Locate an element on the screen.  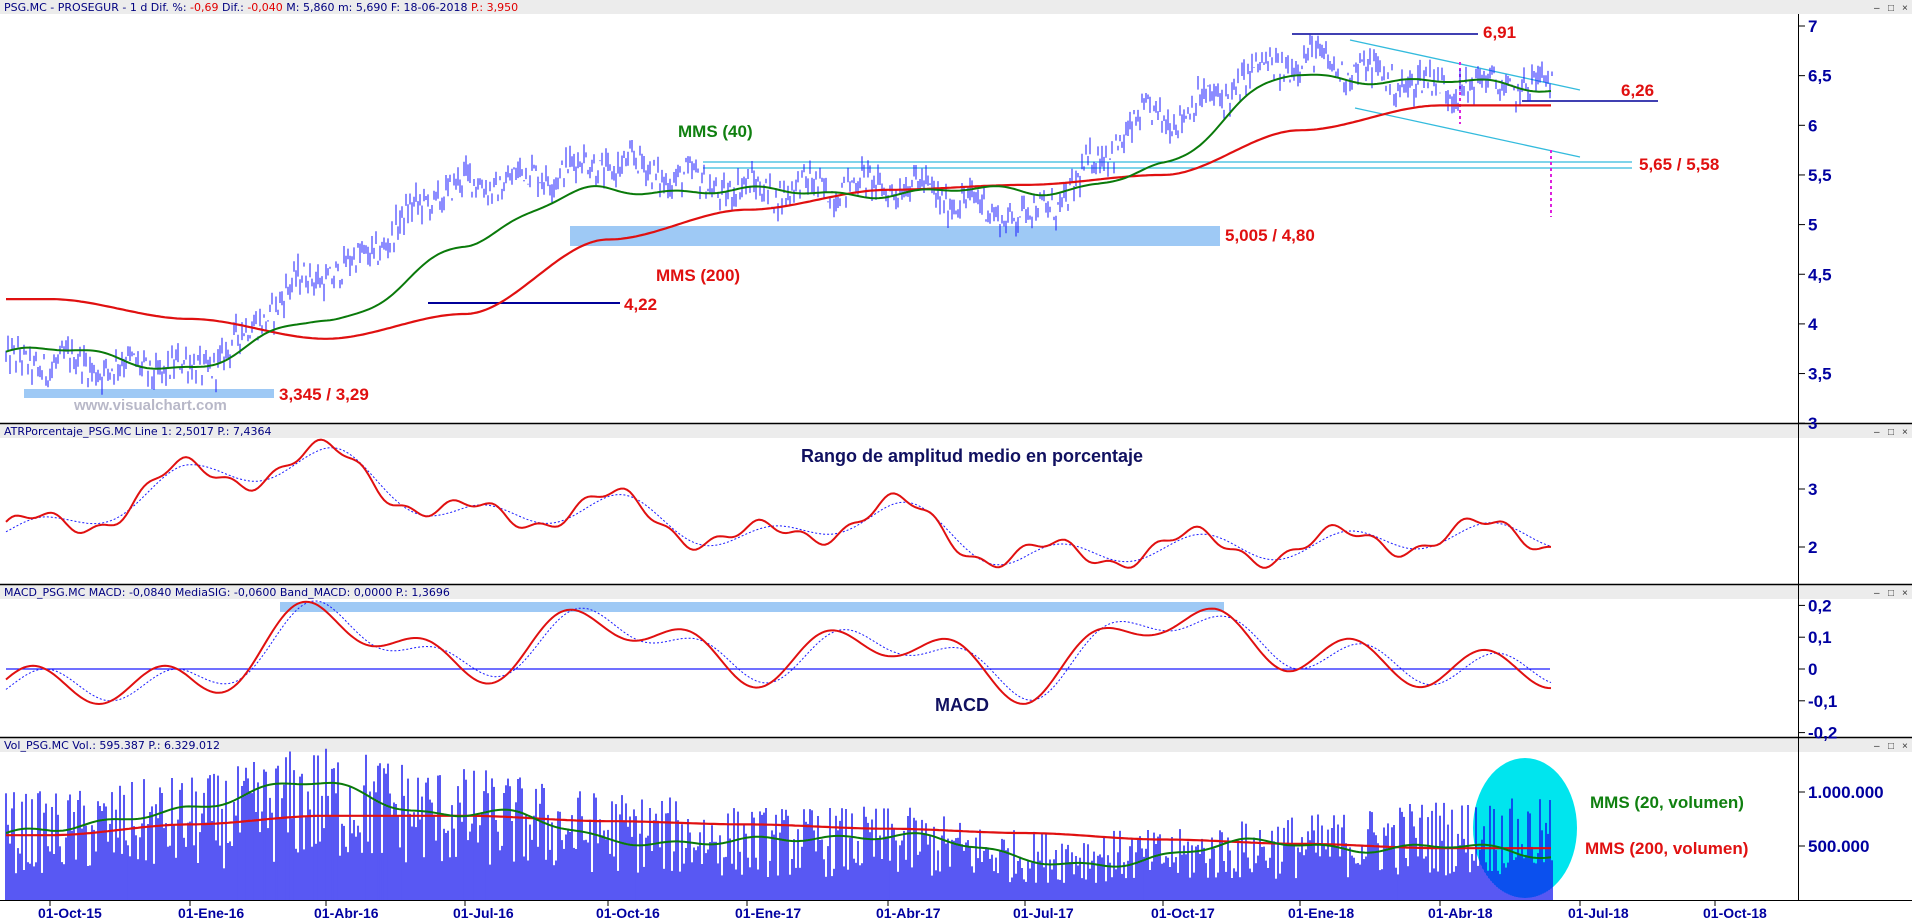
volume-y-tick-label: 1.000.000 is located at coordinates (1846, 792).